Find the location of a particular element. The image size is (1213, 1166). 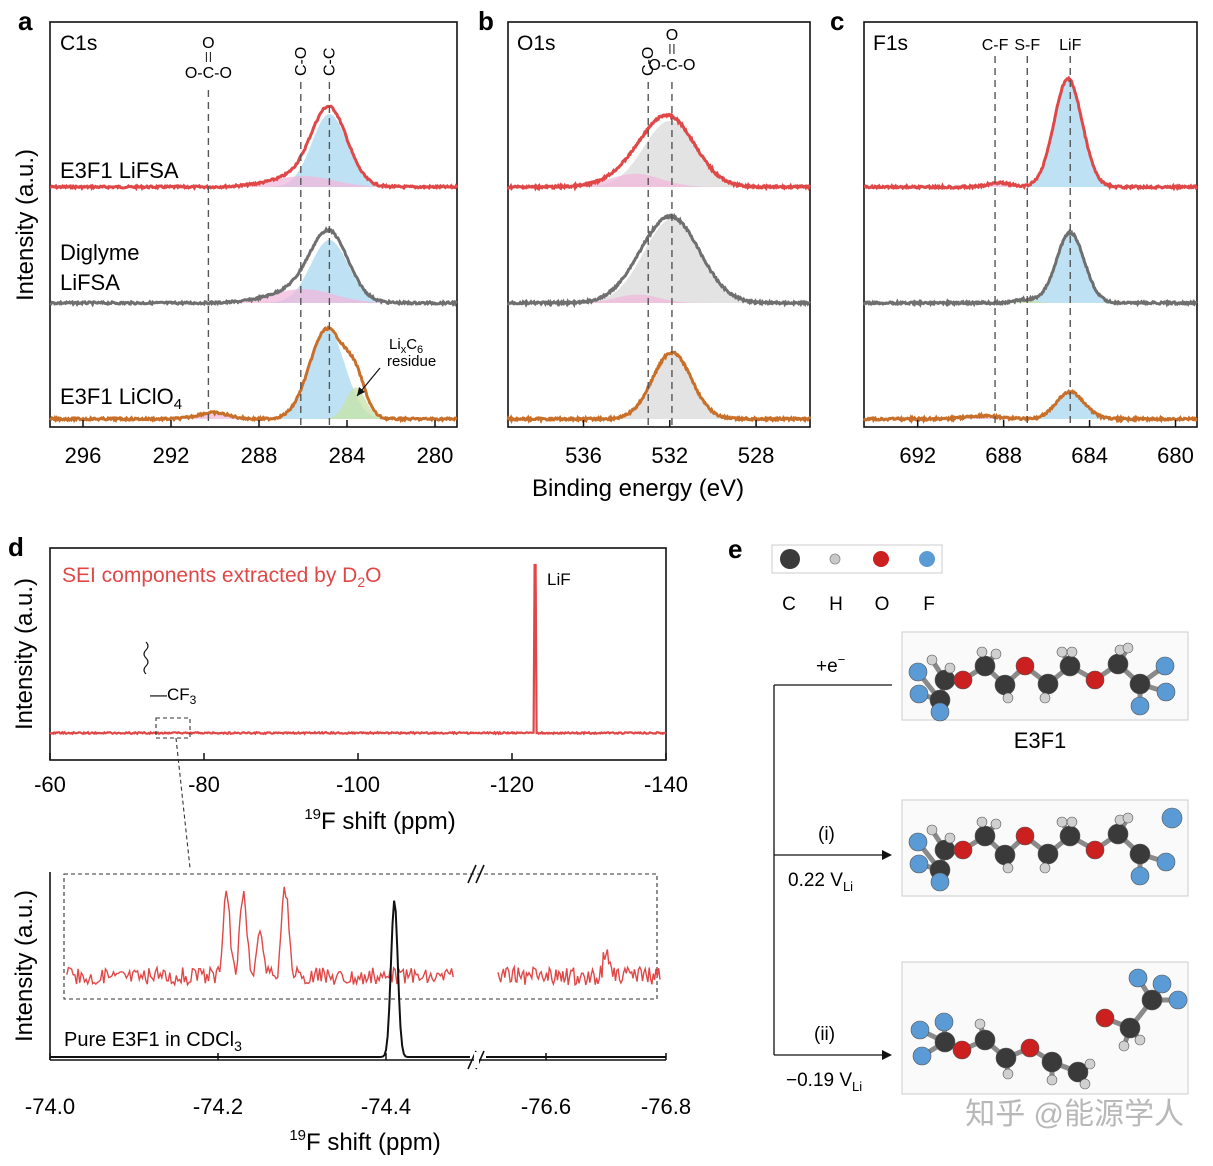

axis-break-gap is located at coordinates (476, 1060).